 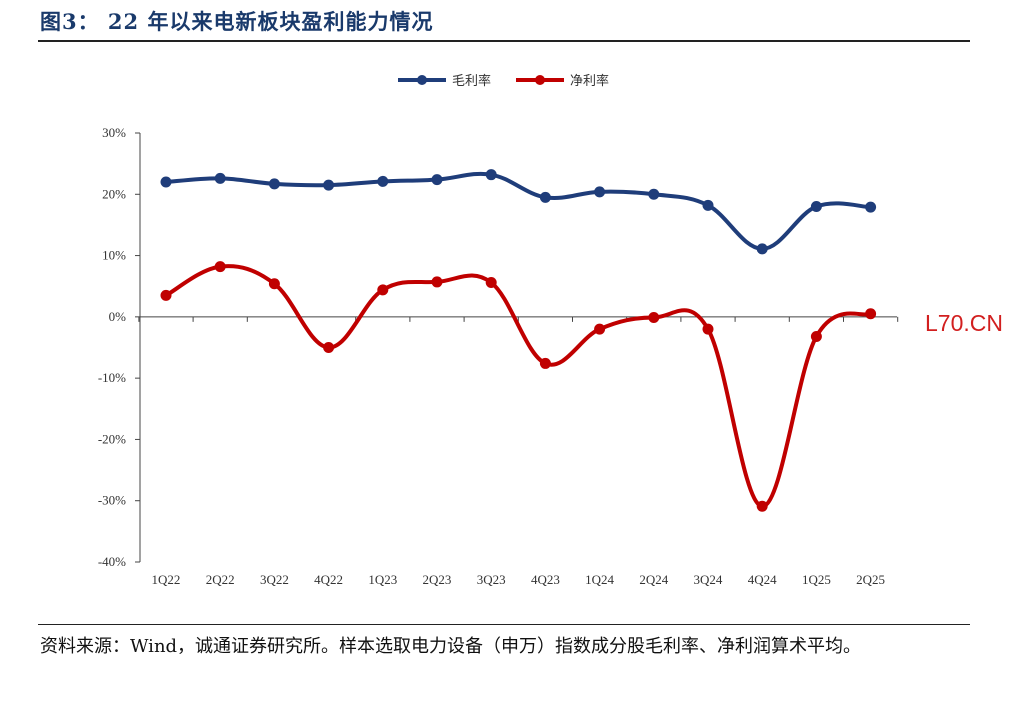 What do you see at coordinates (589, 81) in the screenshot?
I see `legend-label: 净利率` at bounding box center [589, 81].